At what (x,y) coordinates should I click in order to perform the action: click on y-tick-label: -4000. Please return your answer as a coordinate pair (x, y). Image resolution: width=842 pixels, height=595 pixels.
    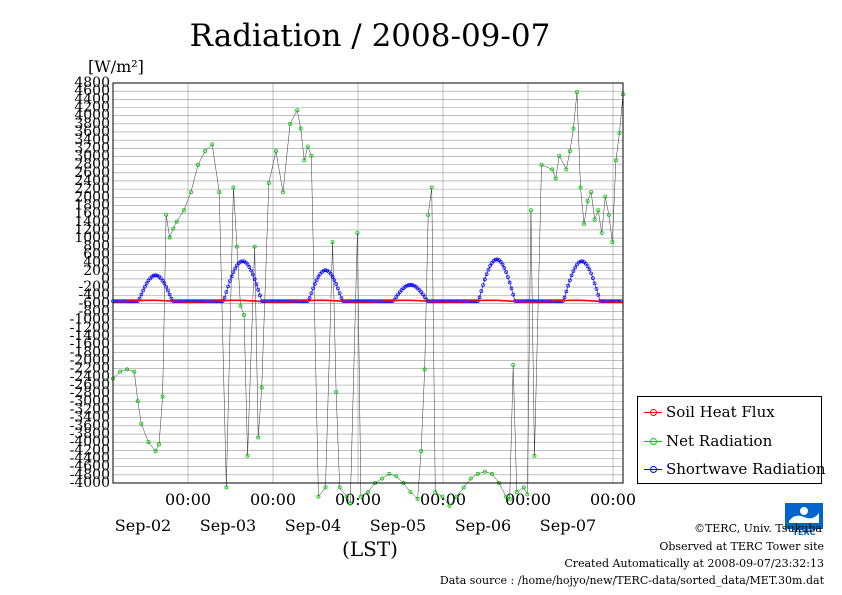
    Looking at the image, I should click on (90, 483).